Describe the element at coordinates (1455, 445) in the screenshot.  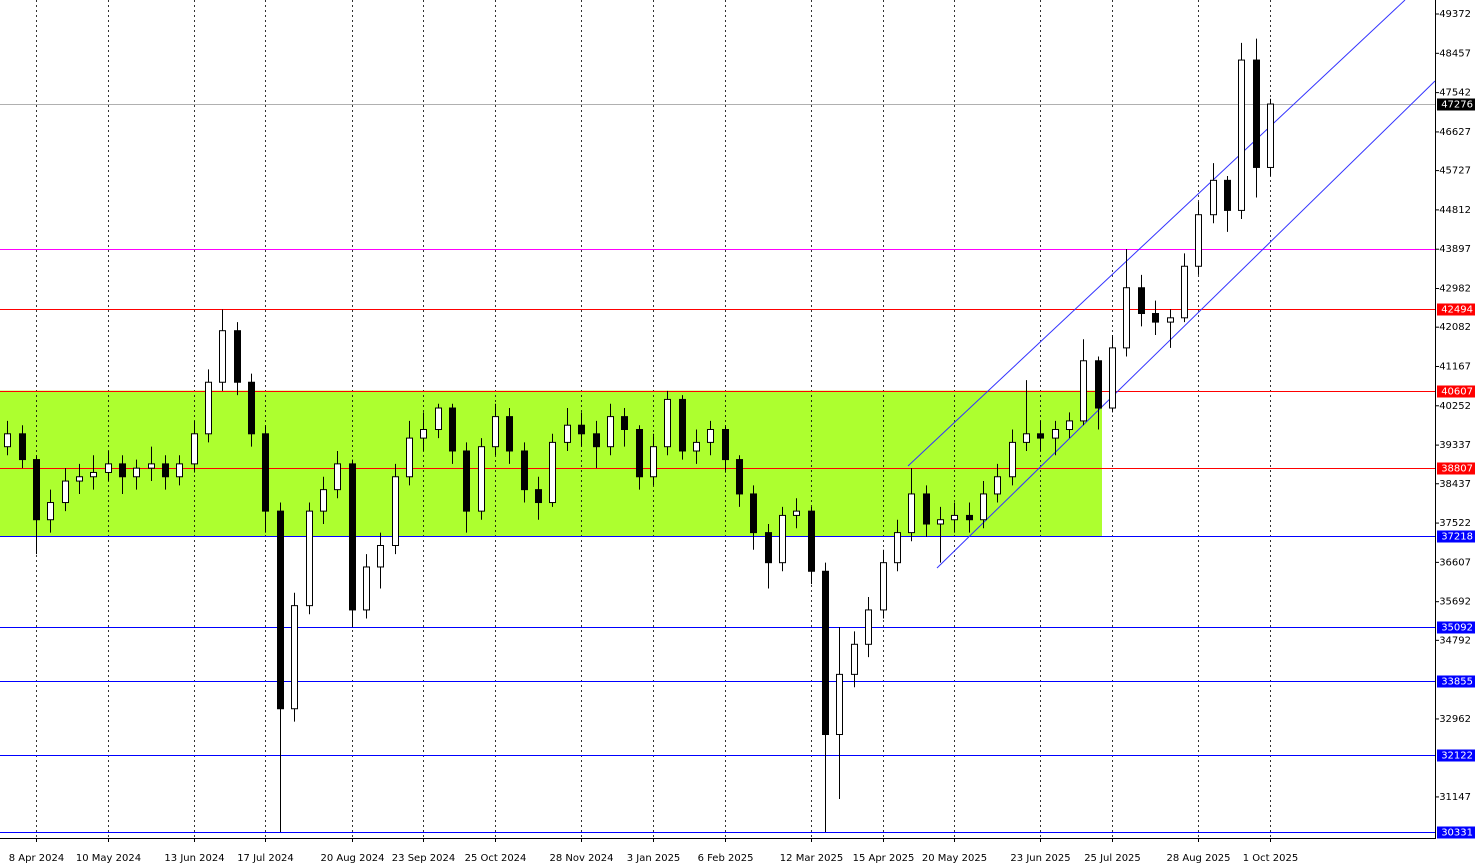
I see `y-tick-label: 39337` at that location.